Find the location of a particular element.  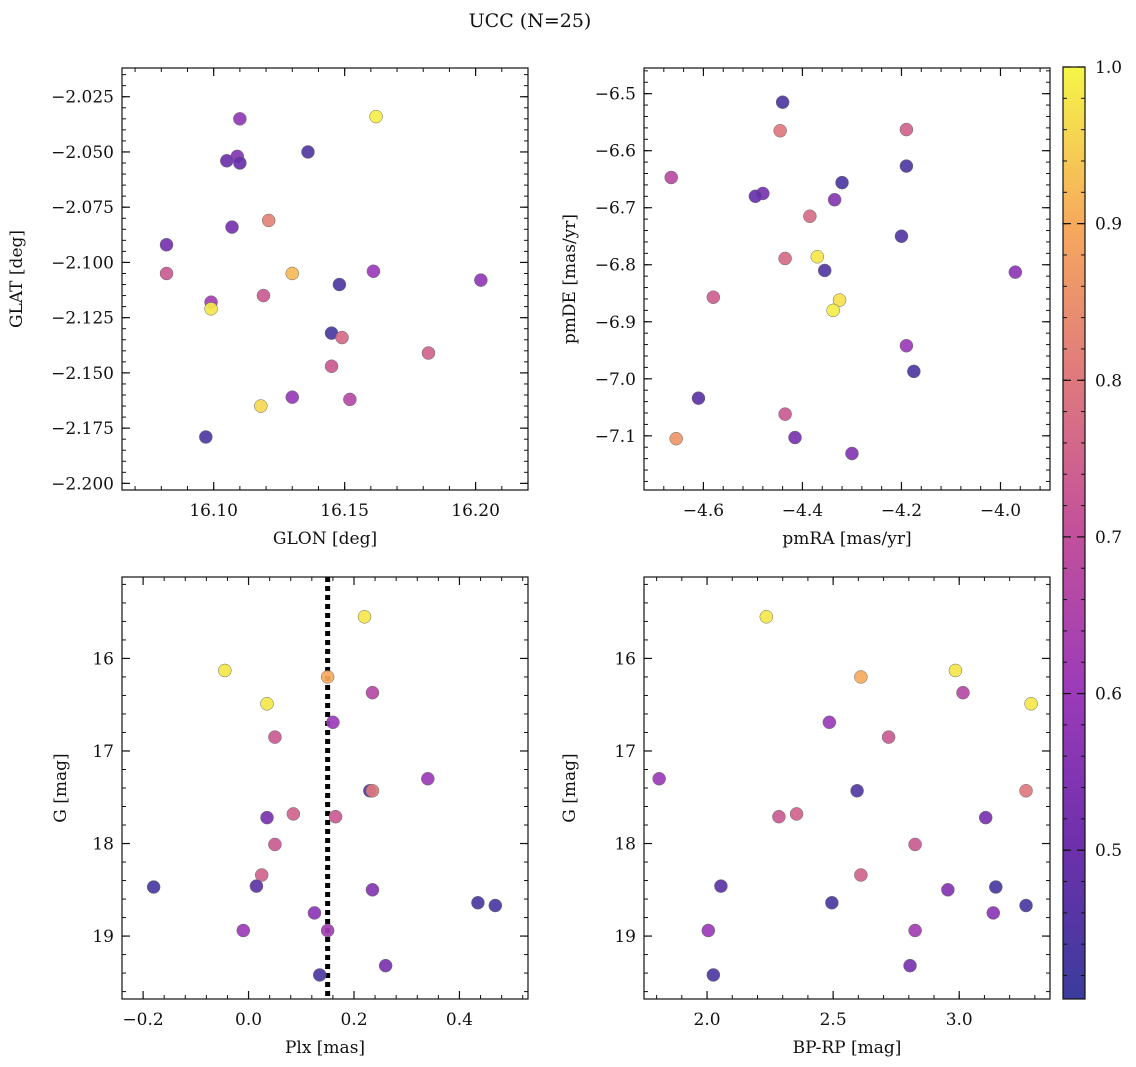

y-tick-label: −2.200 is located at coordinates (82, 484).